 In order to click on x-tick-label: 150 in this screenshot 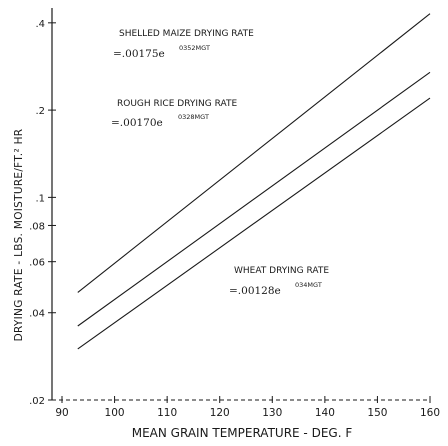, I will do `click(377, 413)`.